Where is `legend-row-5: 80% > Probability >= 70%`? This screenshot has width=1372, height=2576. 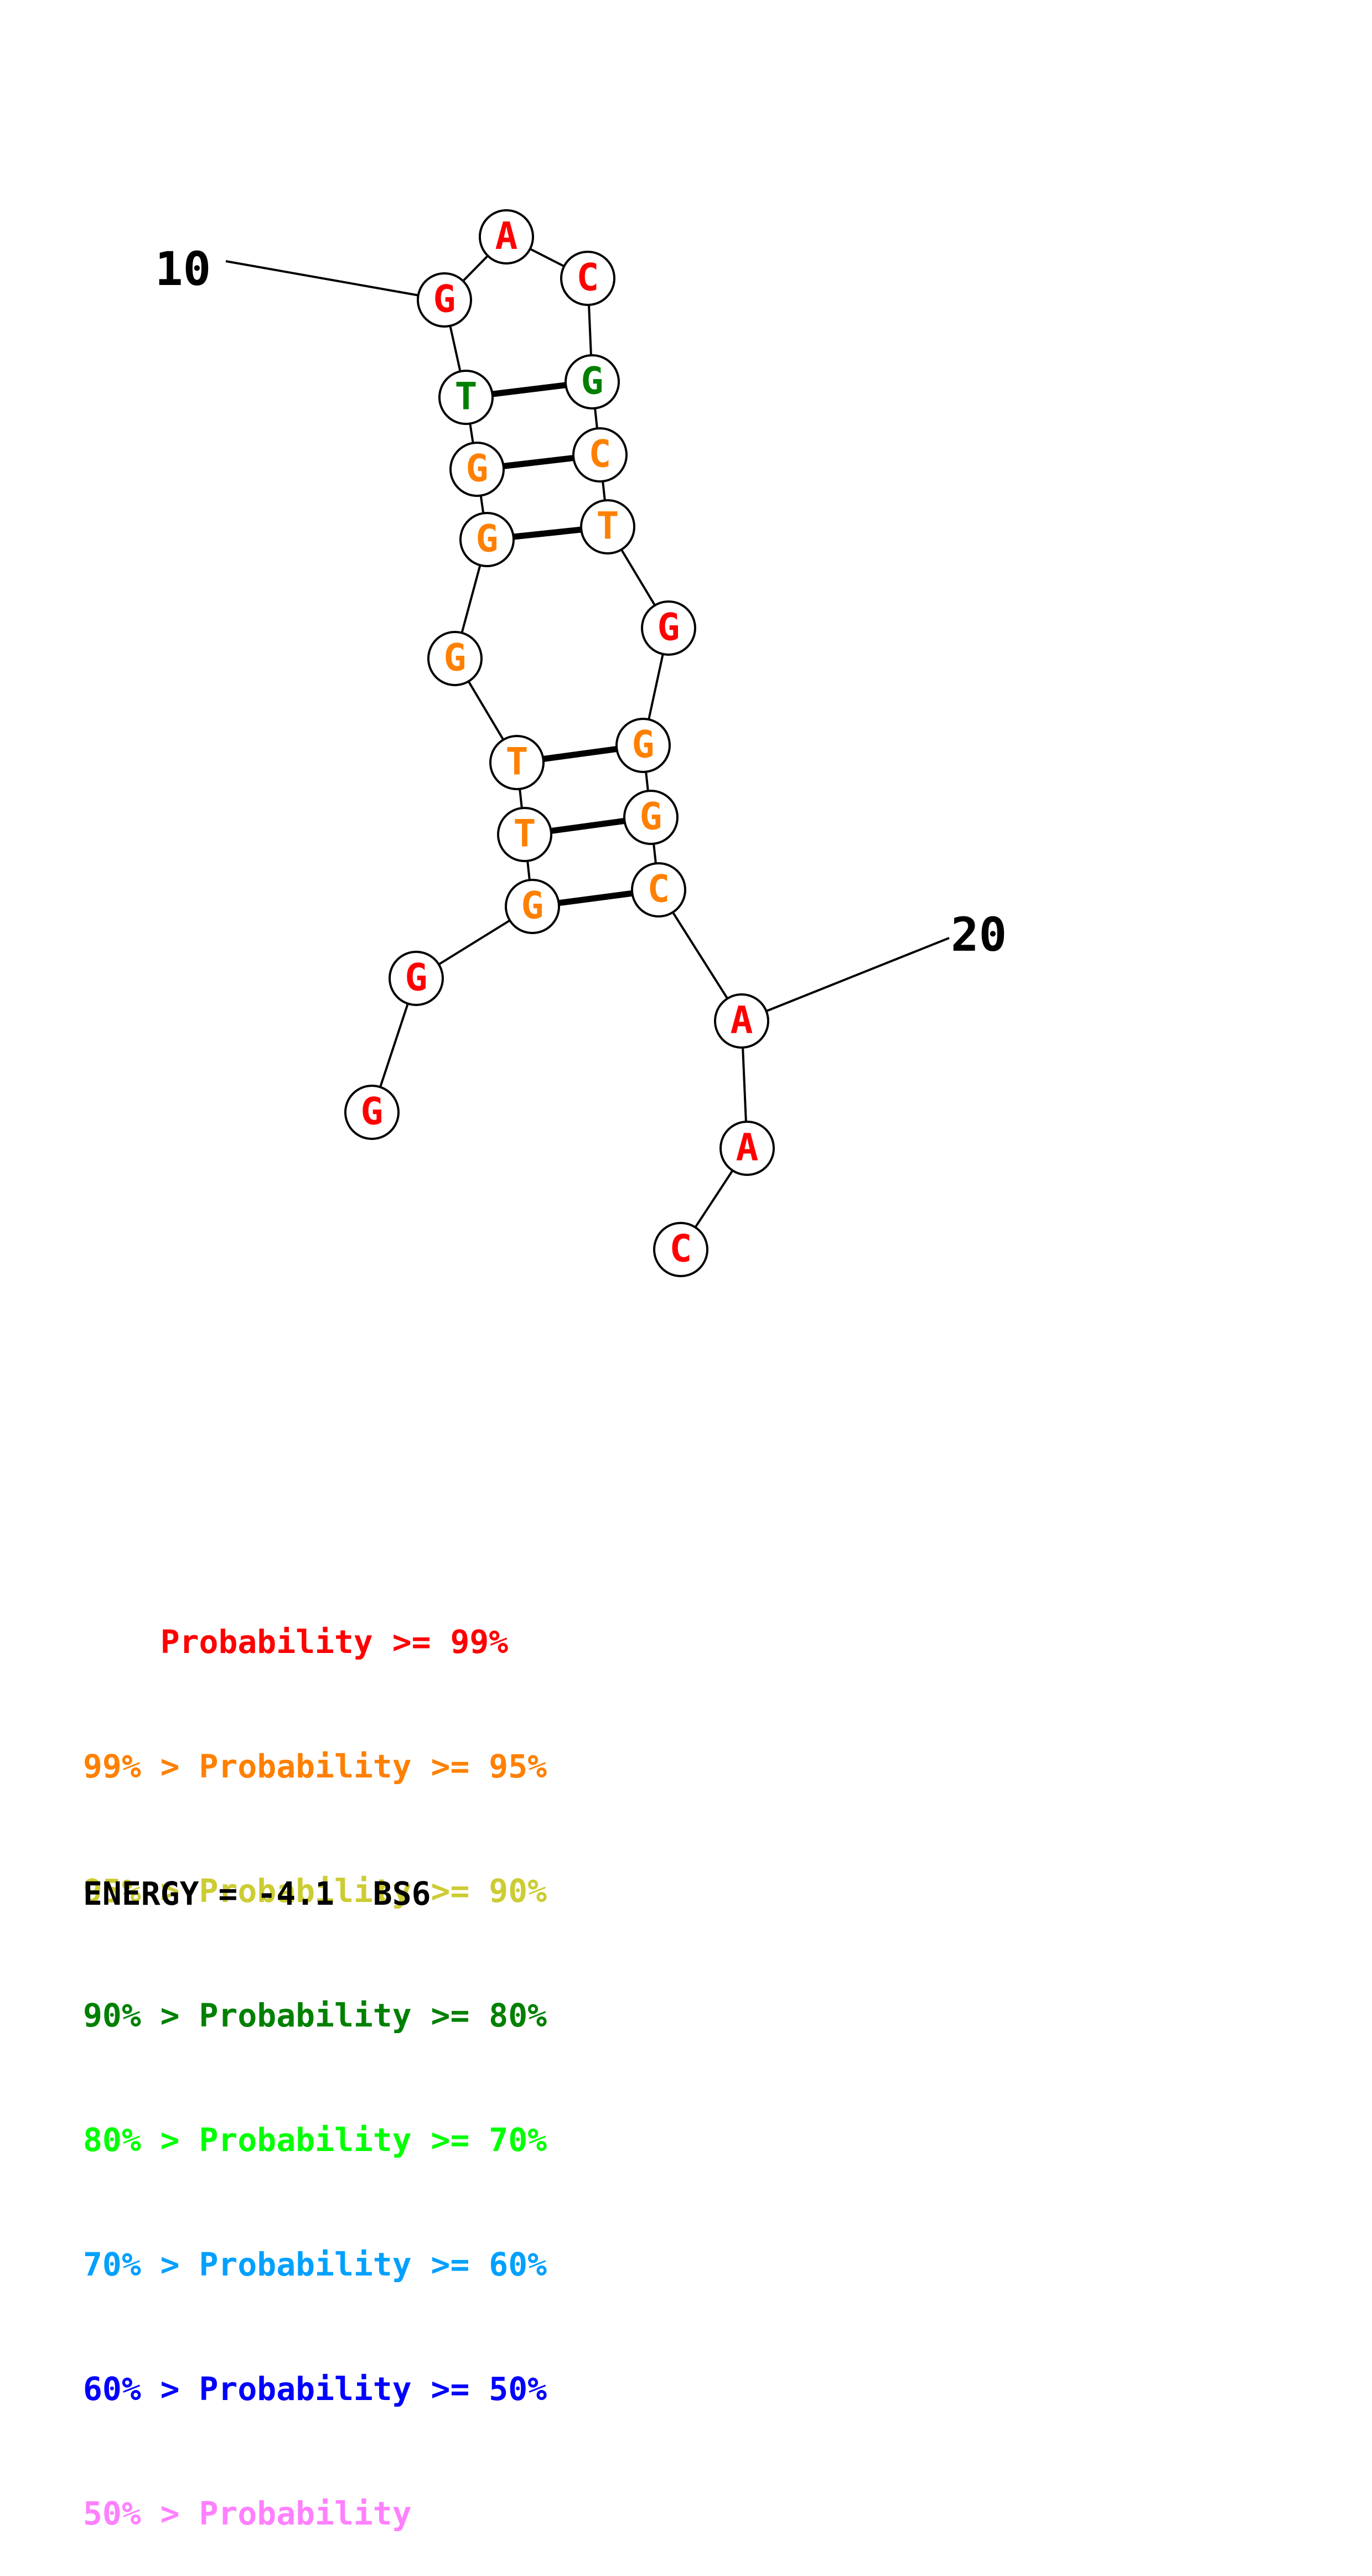
legend-row-5: 80% > Probability >= 70% is located at coordinates (315, 2140).